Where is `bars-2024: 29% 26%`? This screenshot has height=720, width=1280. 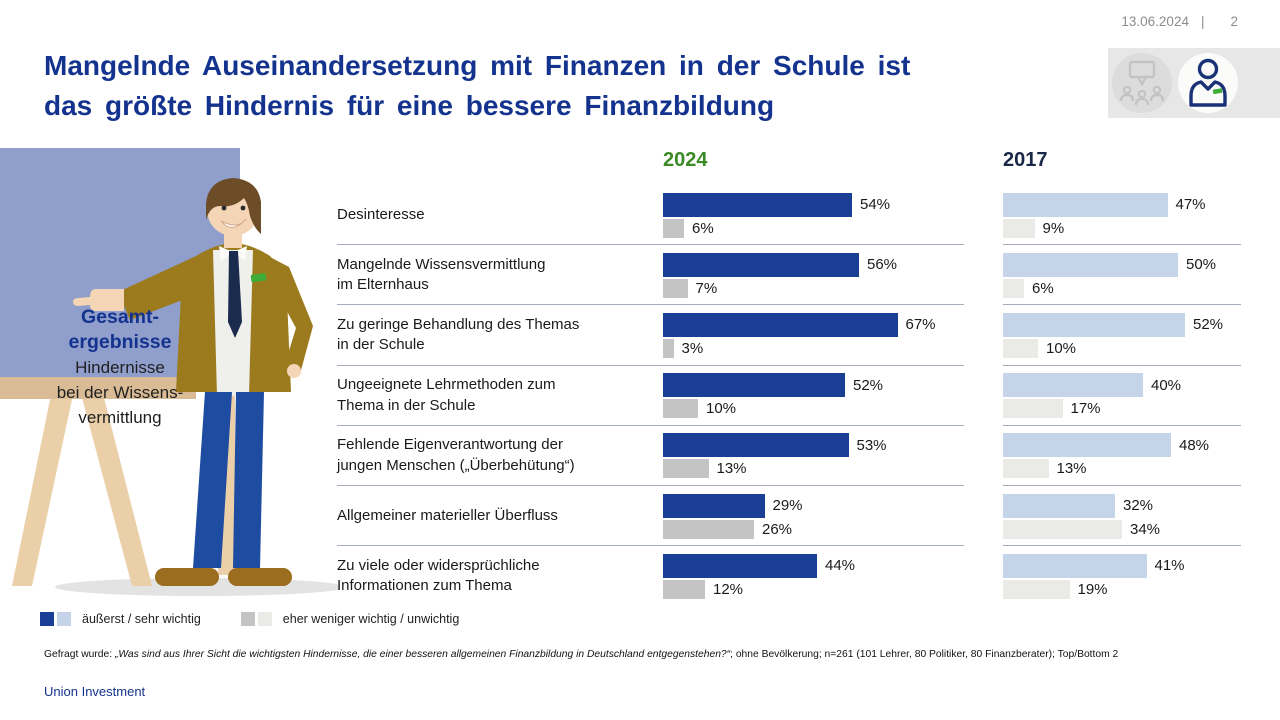 bars-2024: 29% 26% is located at coordinates (833, 516).